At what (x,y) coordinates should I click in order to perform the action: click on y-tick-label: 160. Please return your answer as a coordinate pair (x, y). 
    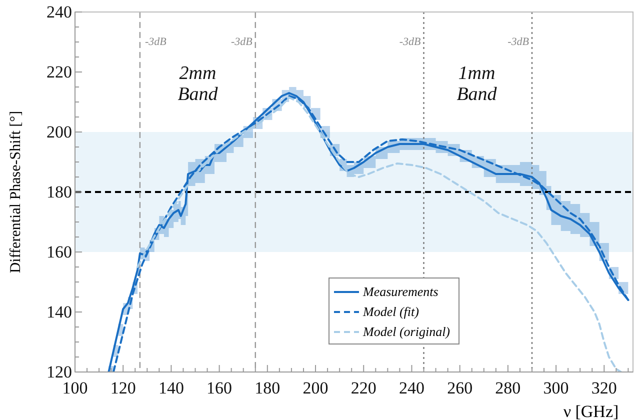
    Looking at the image, I should click on (59, 252).